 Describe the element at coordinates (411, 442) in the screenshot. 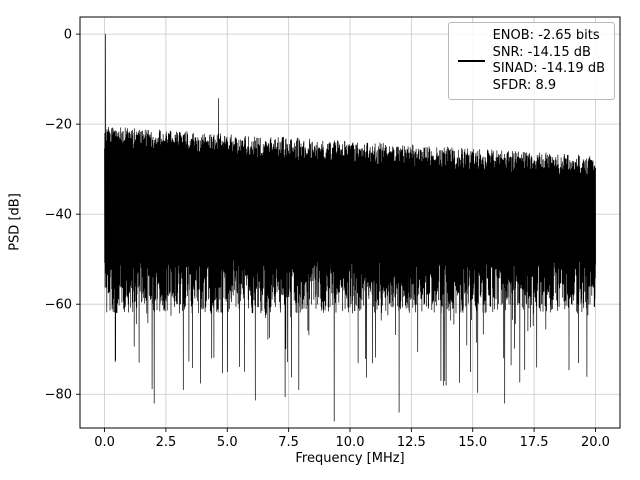

I see `x-tick-label: 12.5` at that location.